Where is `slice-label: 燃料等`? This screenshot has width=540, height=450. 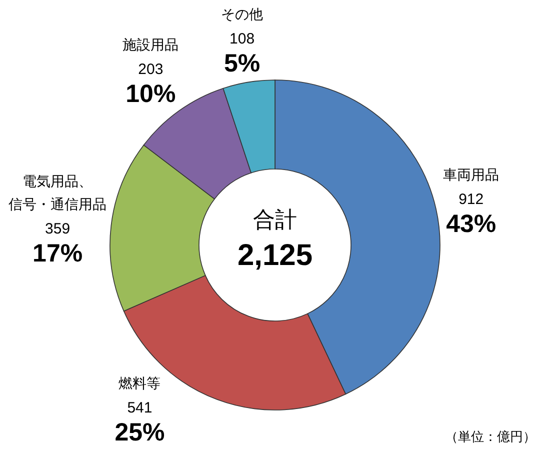
slice-label: 燃料等 is located at coordinates (139, 383).